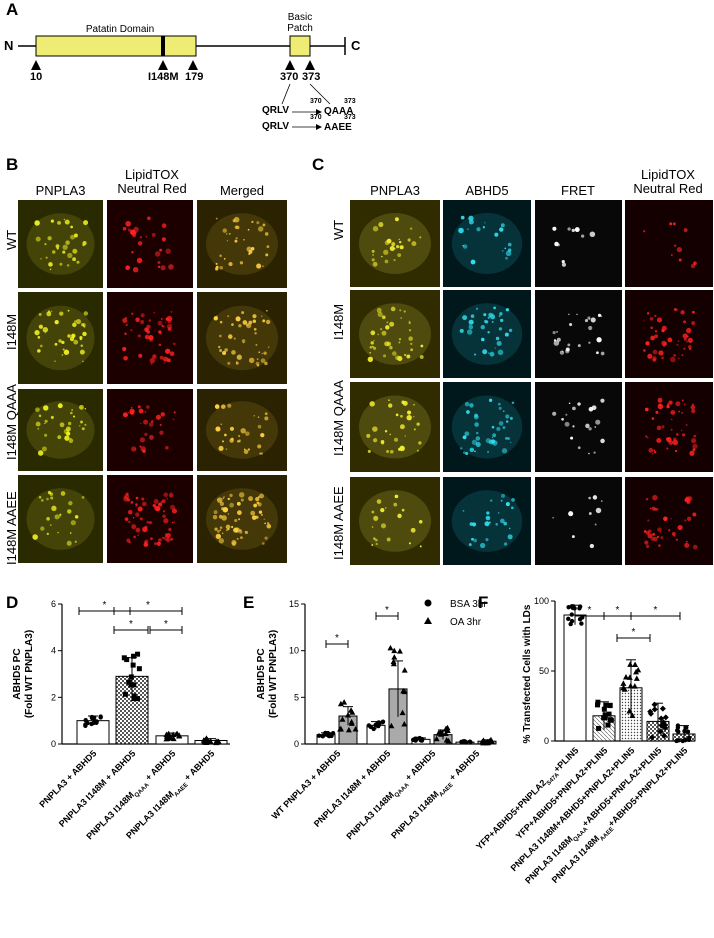 The width and height of the screenshot is (714, 938). Describe the element at coordinates (53, 697) in the screenshot. I see `d-ytick-1: 2` at that location.